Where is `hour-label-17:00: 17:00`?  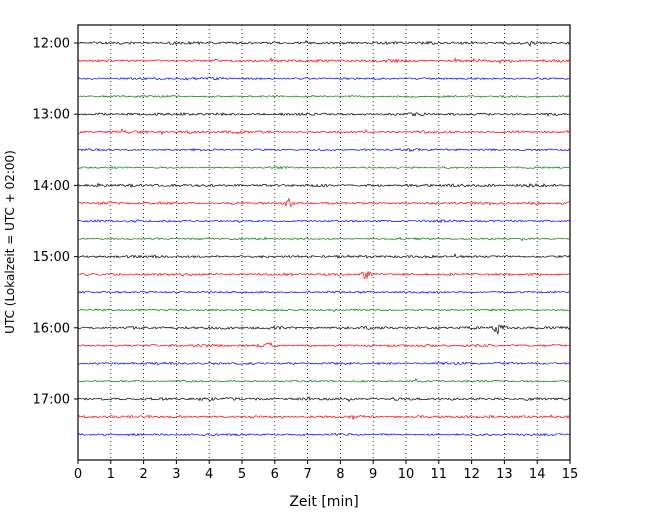 hour-label-17:00: 17:00 is located at coordinates (51, 400).